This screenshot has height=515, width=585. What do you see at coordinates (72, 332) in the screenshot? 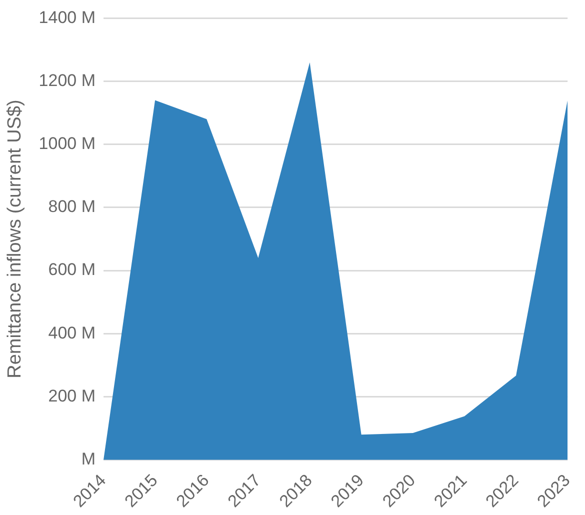
I see `y-tick-label: 400 M` at bounding box center [72, 332].